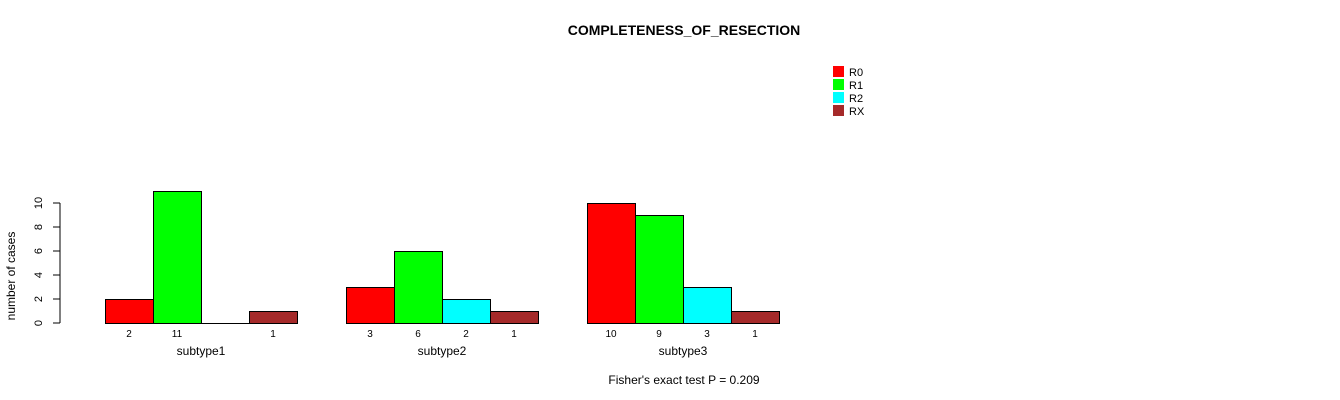 This screenshot has width=1340, height=400. What do you see at coordinates (838, 110) in the screenshot?
I see `legend-swatch-rx` at bounding box center [838, 110].